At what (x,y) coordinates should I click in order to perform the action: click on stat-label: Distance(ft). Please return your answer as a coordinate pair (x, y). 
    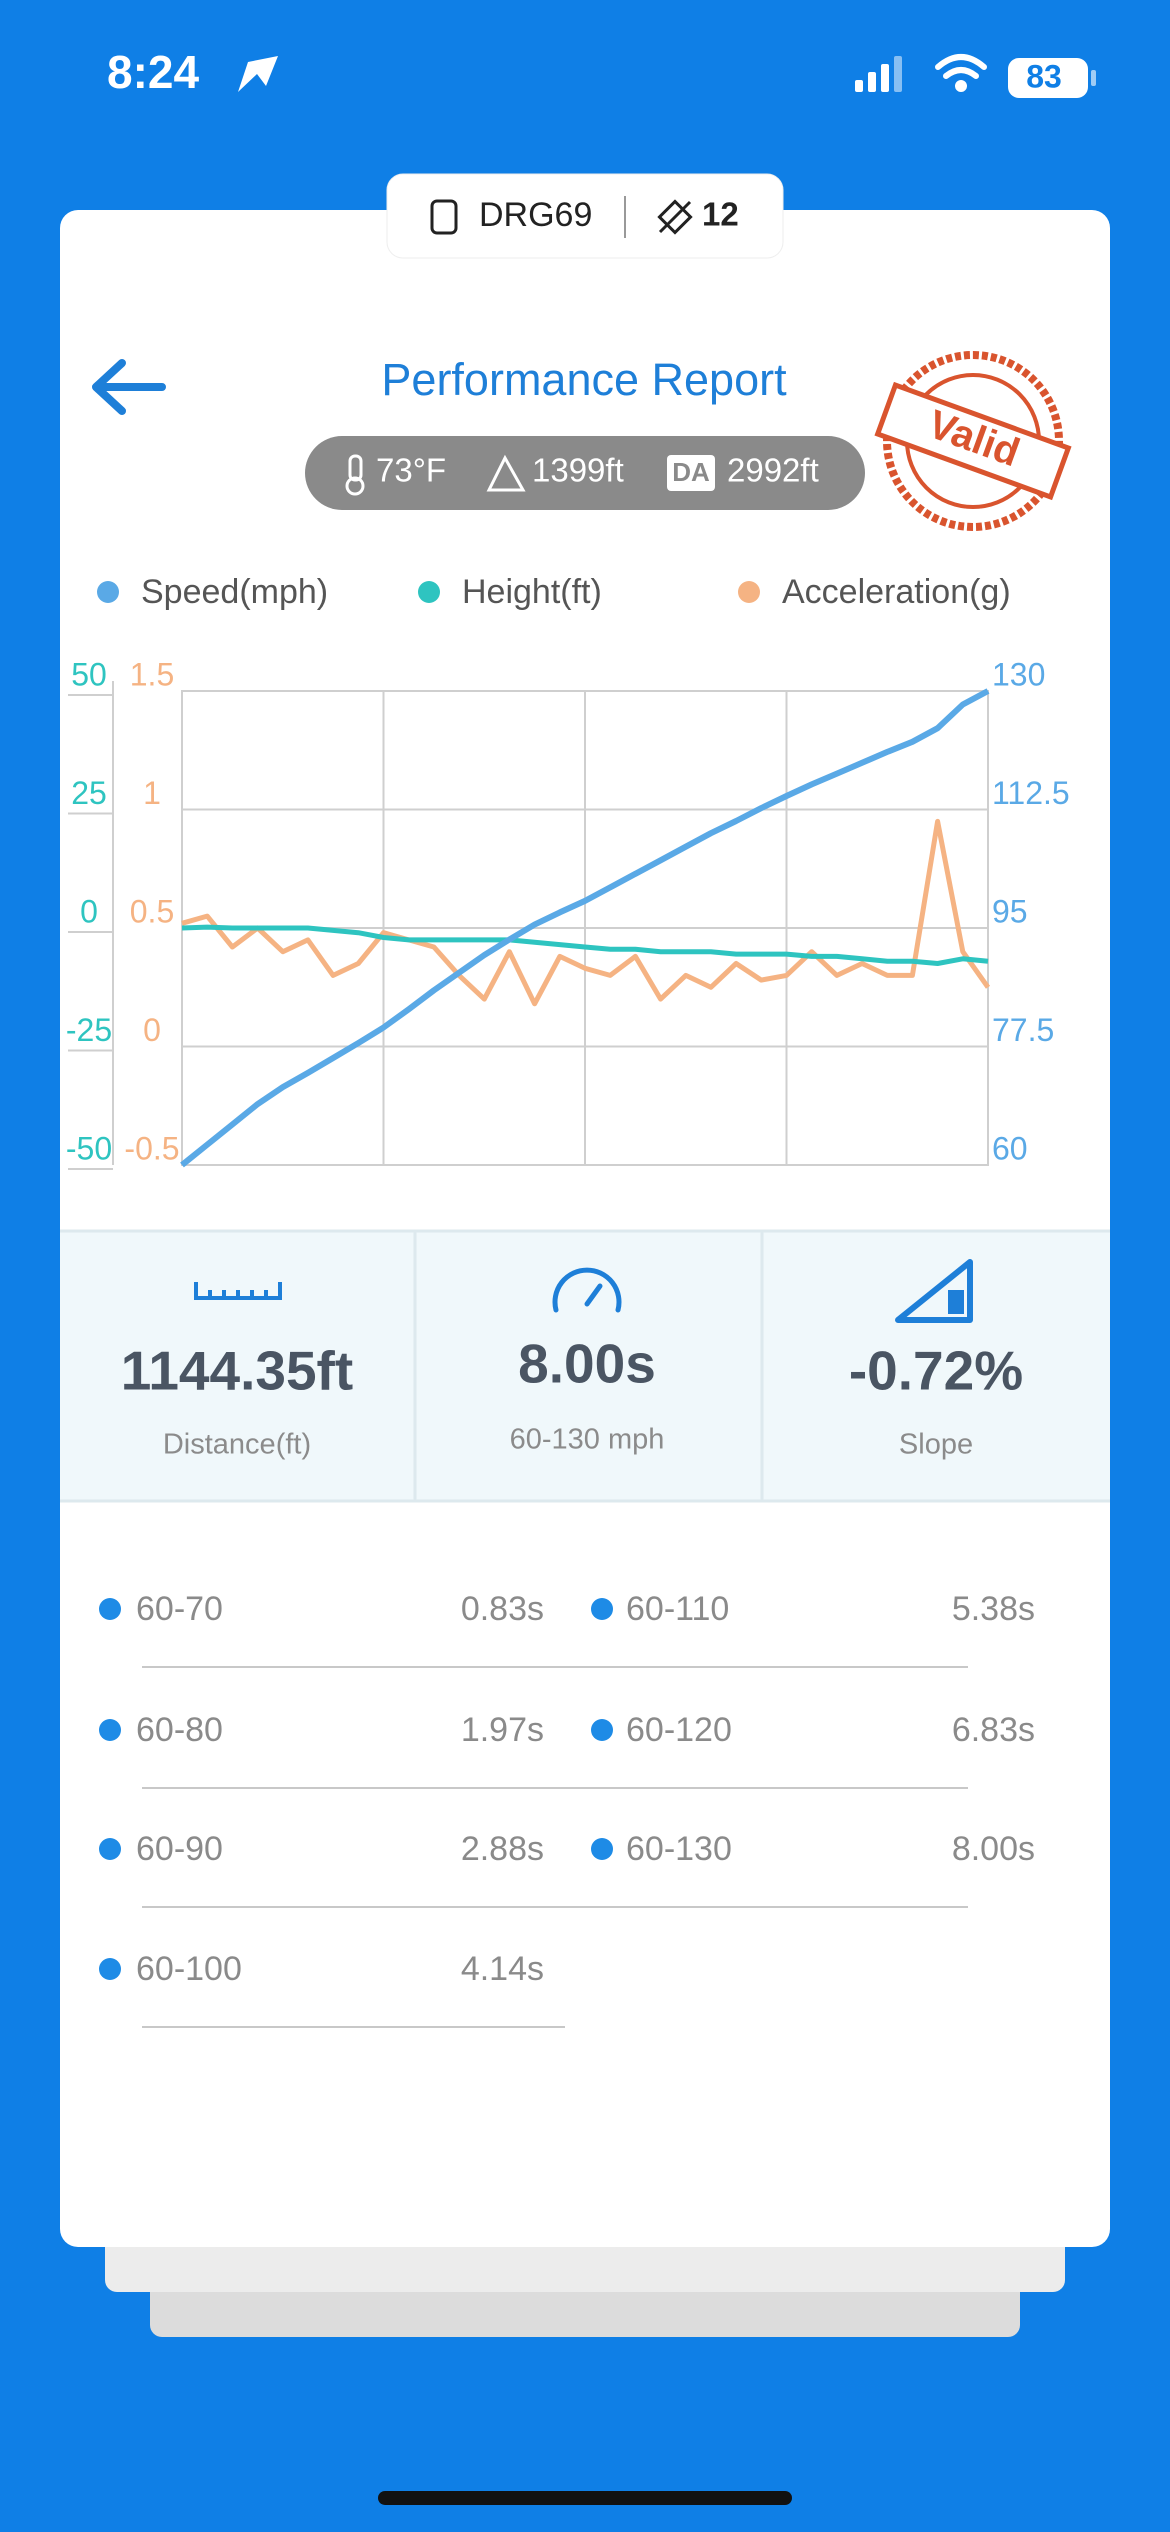
    Looking at the image, I should click on (237, 1445).